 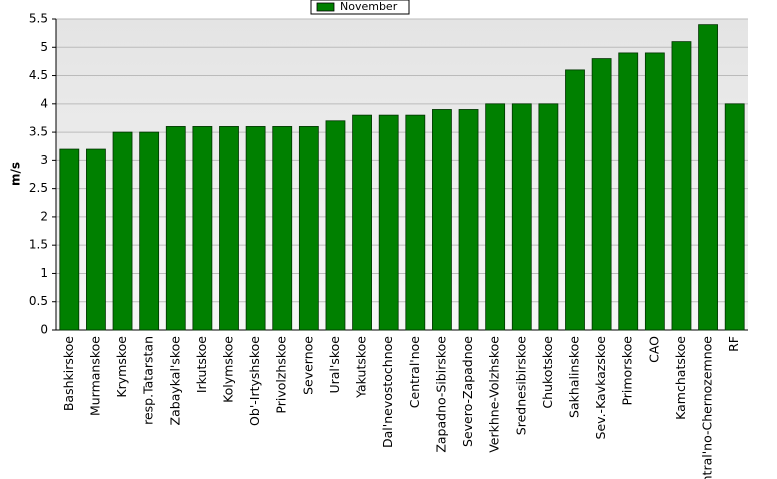 What do you see at coordinates (440, 394) in the screenshot?
I see `x-tick-label: Zapadno-Sibirskoe` at bounding box center [440, 394].